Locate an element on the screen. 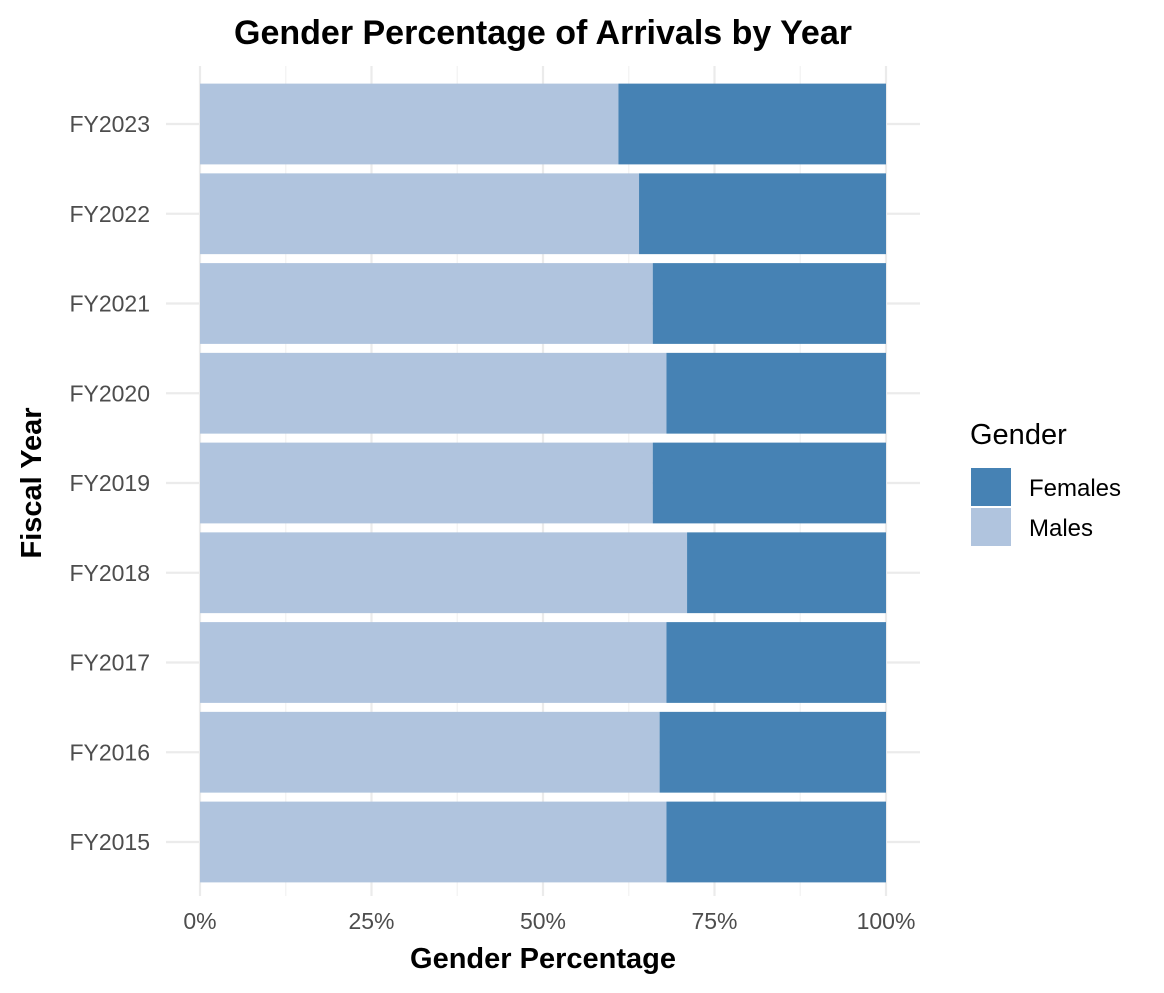 This screenshot has height=993, width=1164. y-tick-label: FY2023 is located at coordinates (109, 124).